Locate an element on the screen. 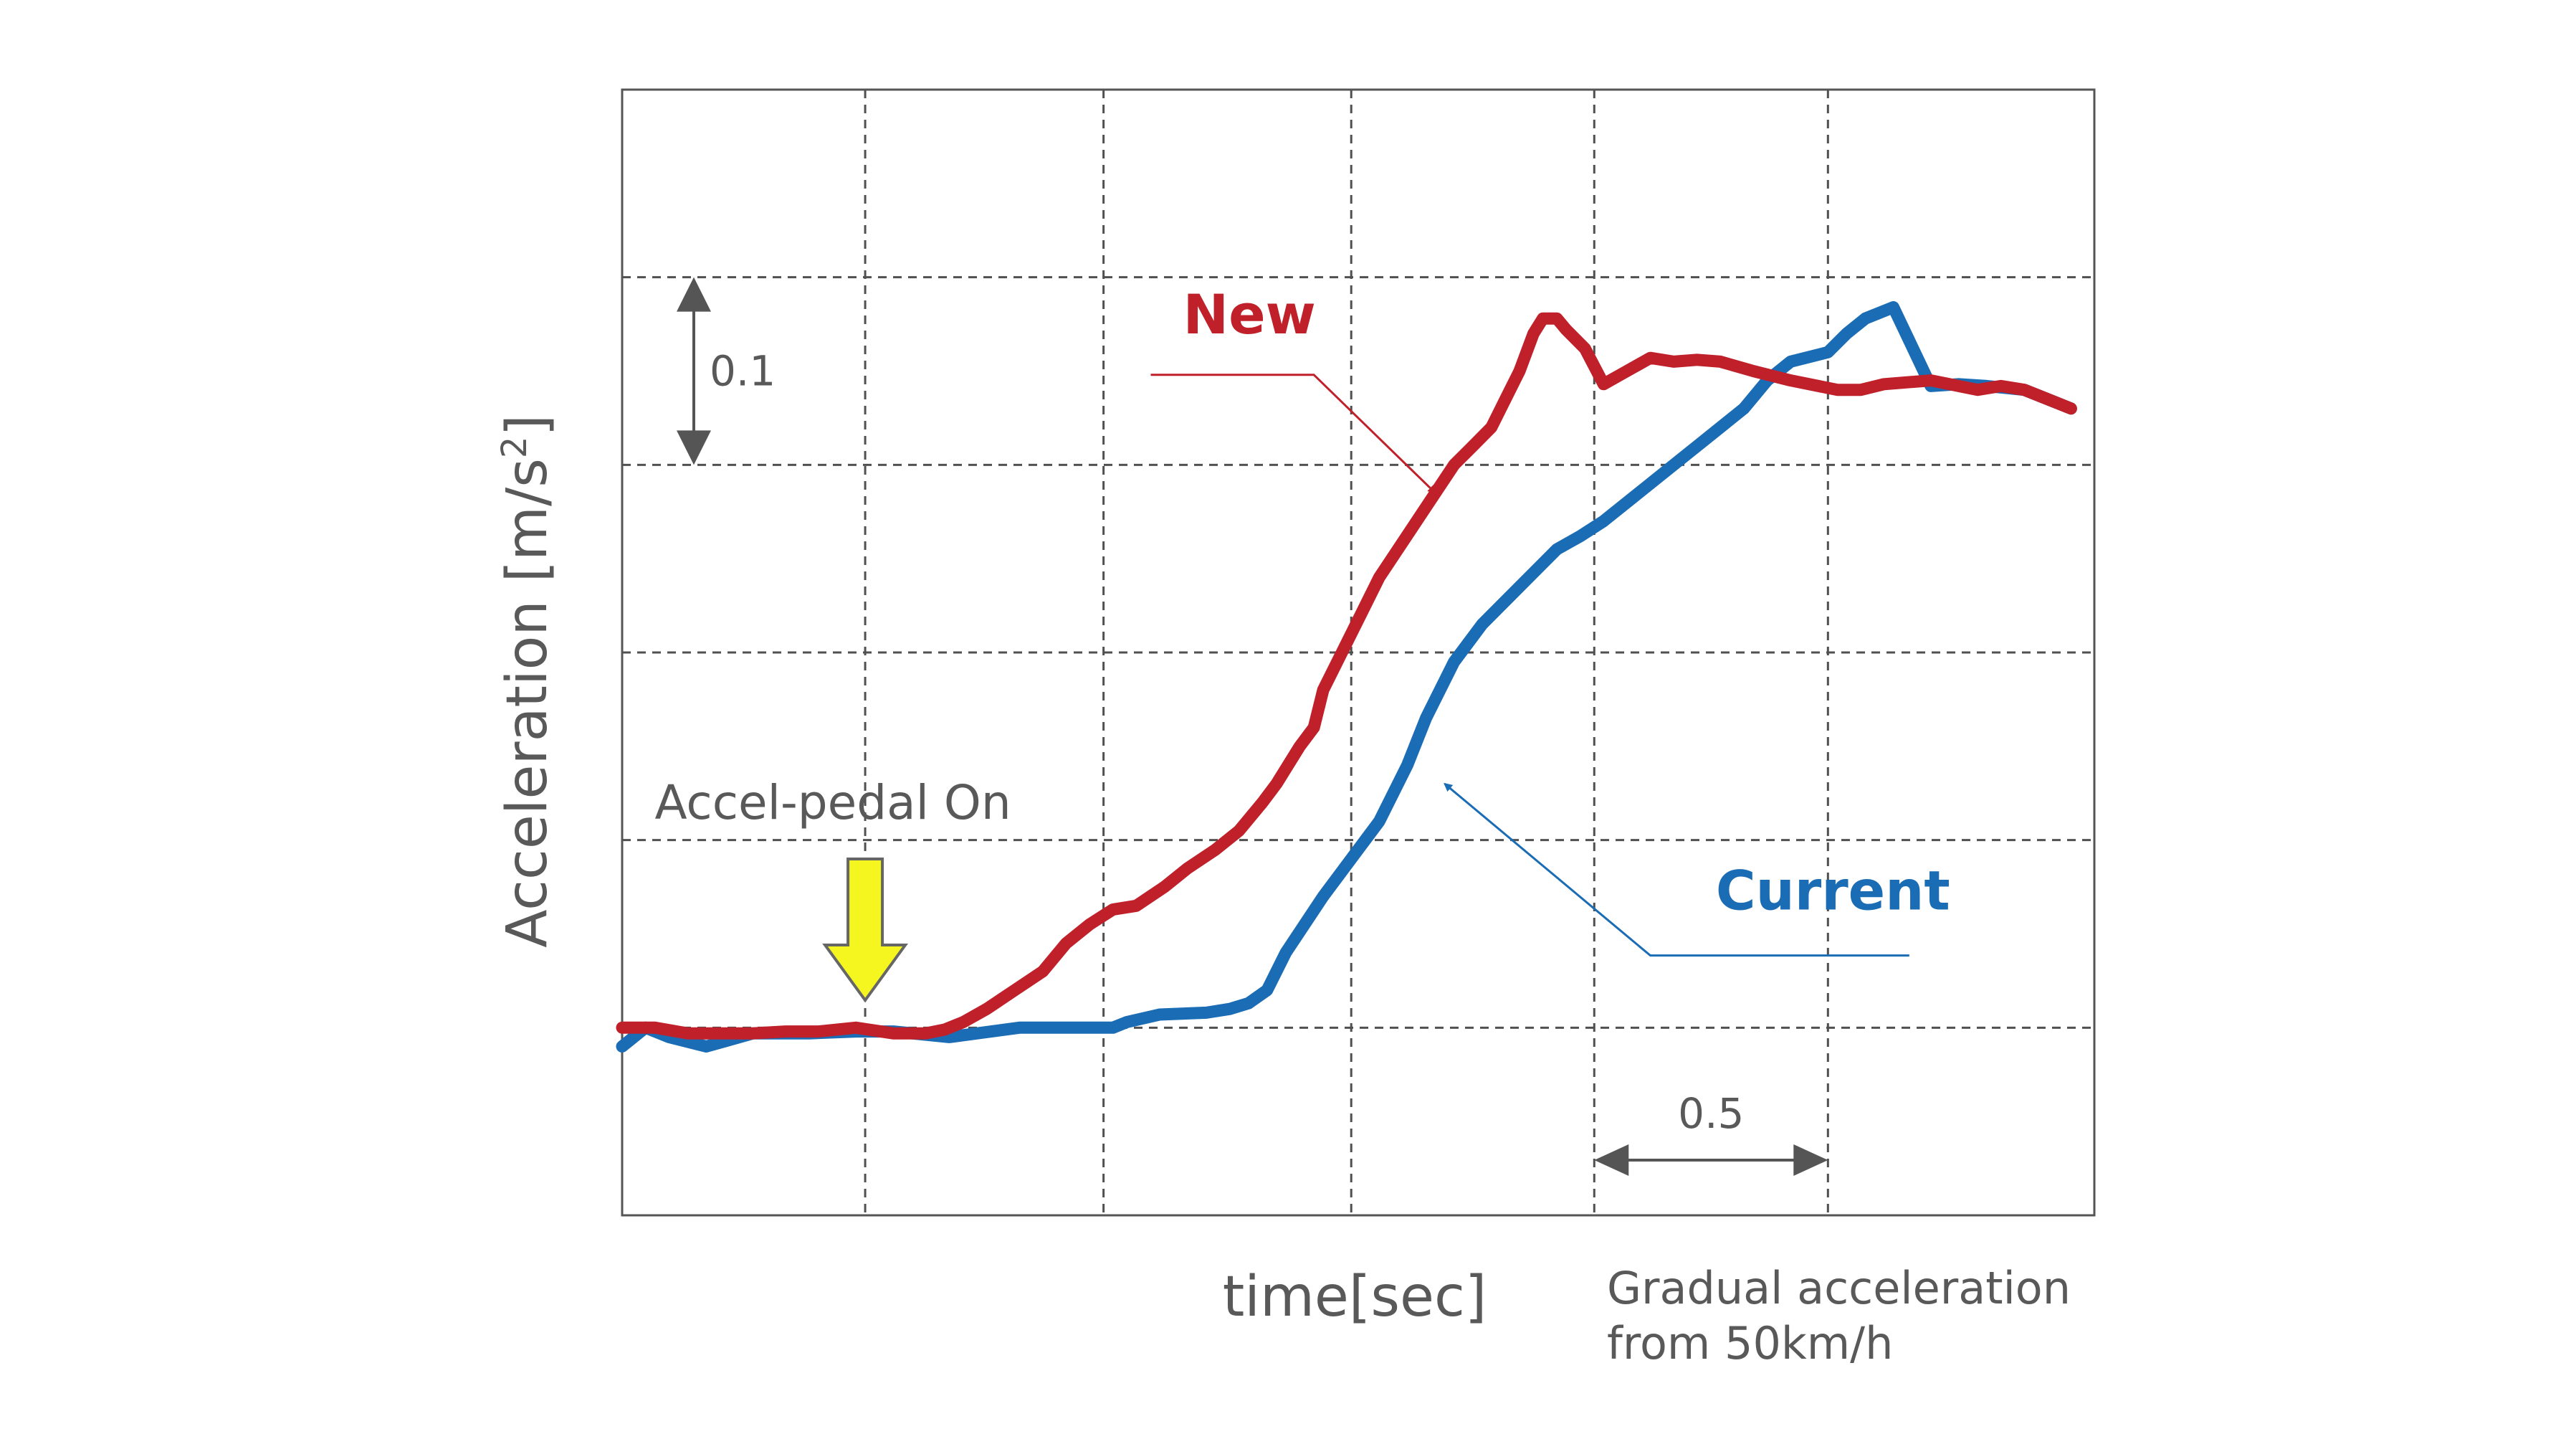 This screenshot has width=2576, height=1434. condition-note-line1: Gradual acceleration is located at coordinates (1839, 1288).